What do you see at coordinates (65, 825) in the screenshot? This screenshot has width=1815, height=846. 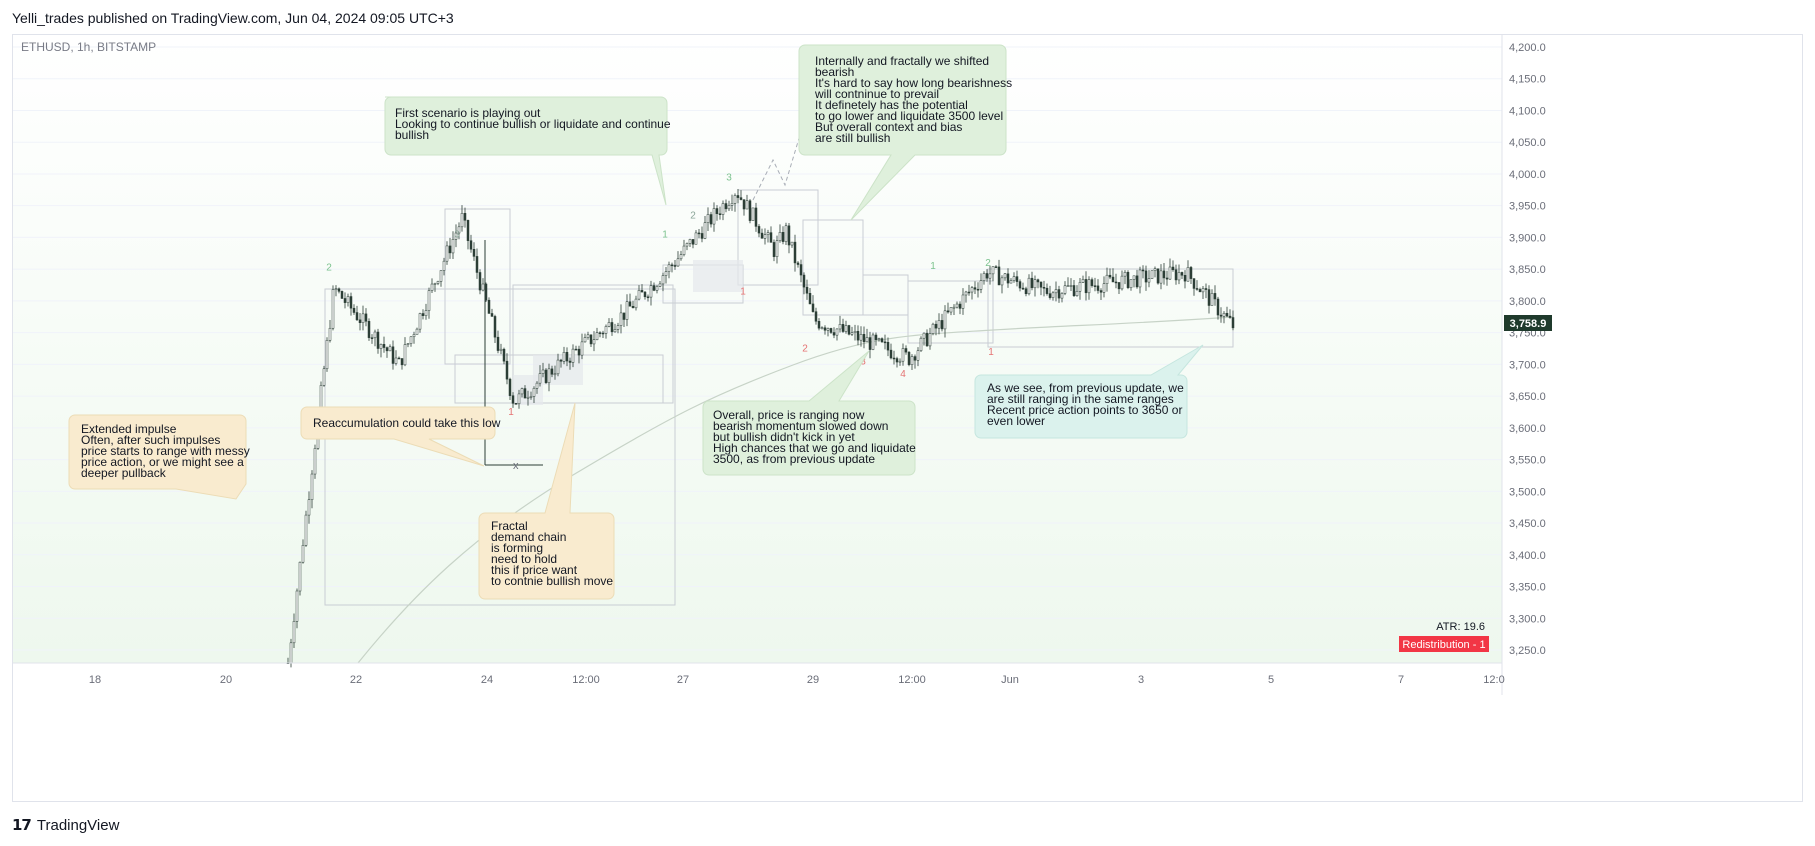 I see `tradingview-footer: 𝟭𝟳 TradingView` at bounding box center [65, 825].